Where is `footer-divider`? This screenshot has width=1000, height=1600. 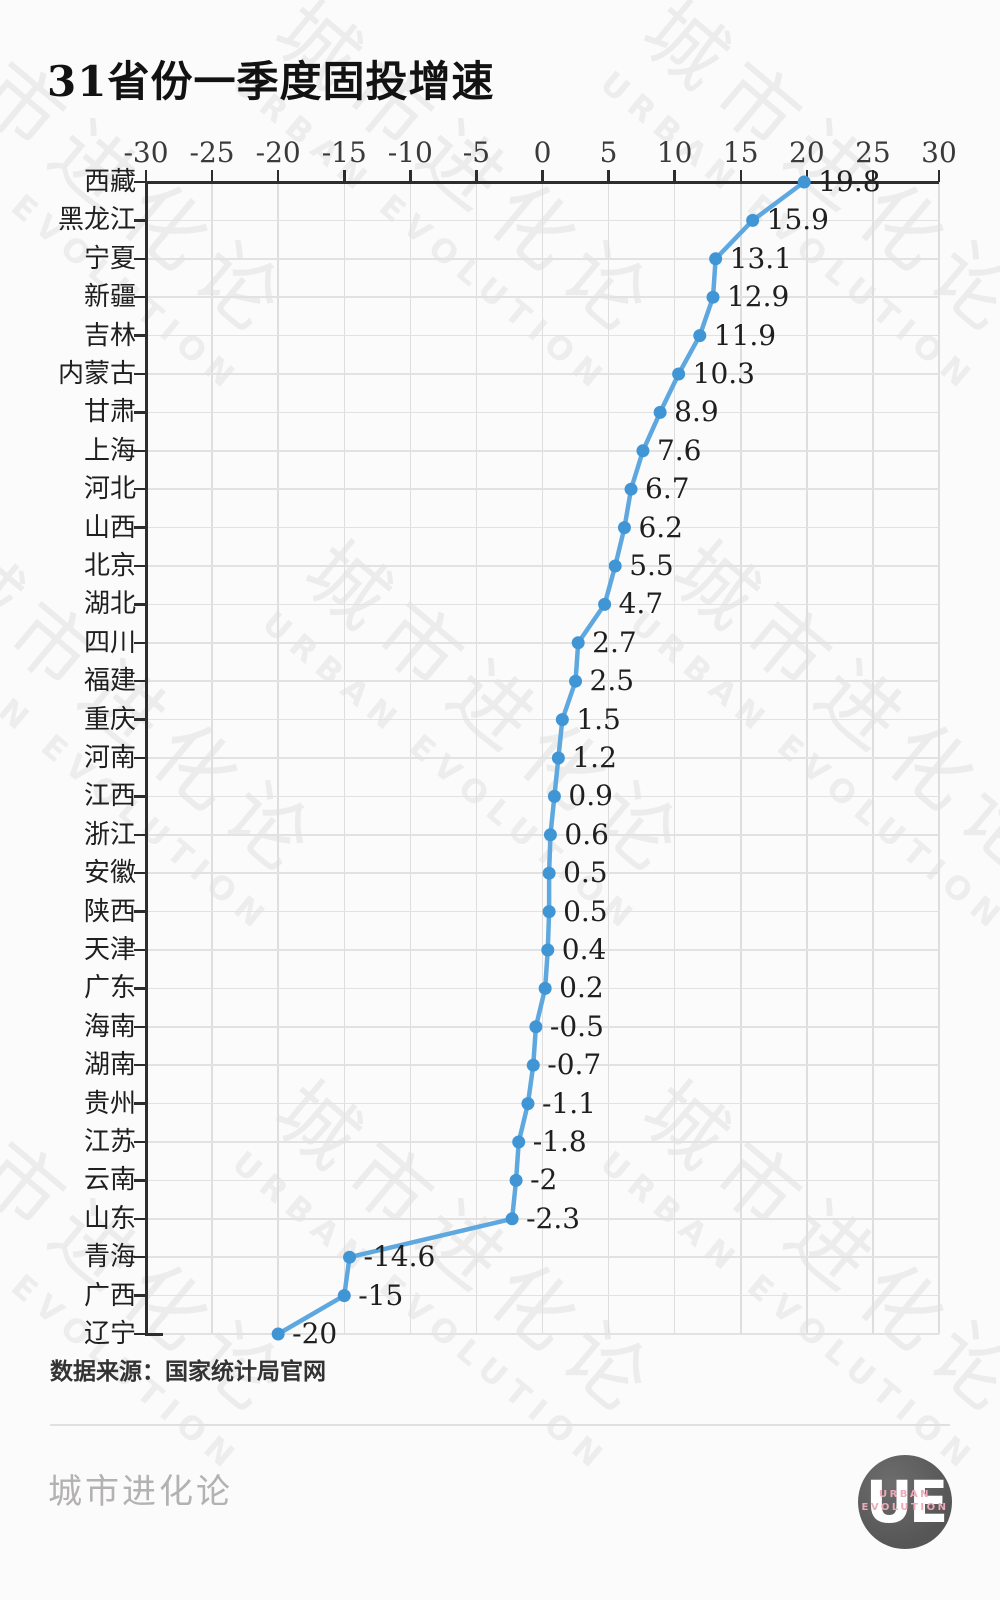
footer-divider is located at coordinates (500, 1425).